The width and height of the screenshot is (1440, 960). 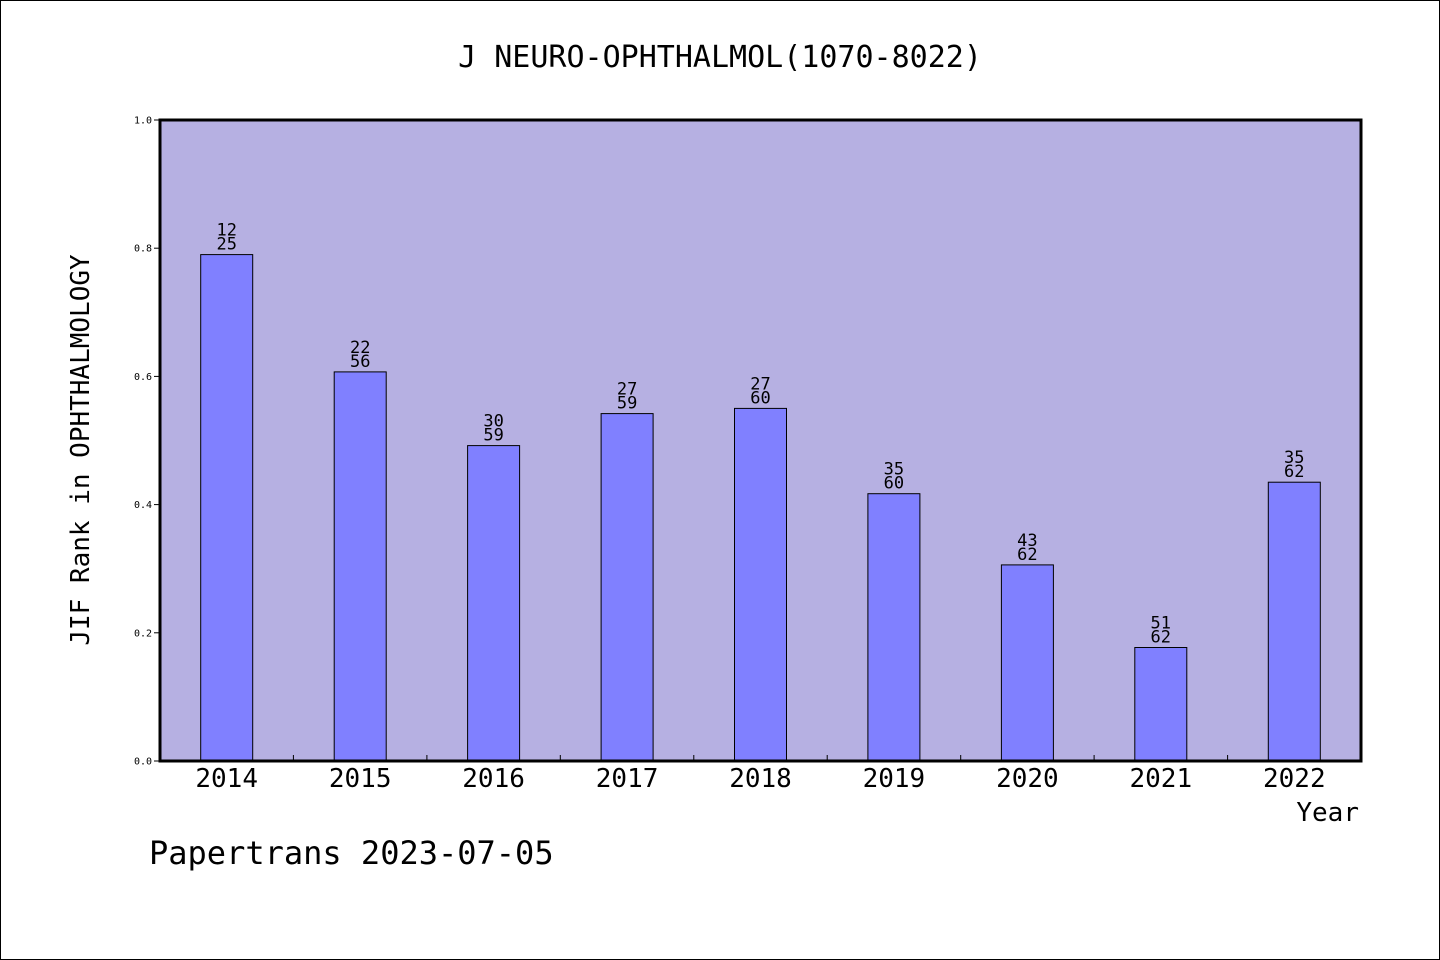 What do you see at coordinates (226, 231) in the screenshot?
I see `bar-rank-label-2014: 12` at bounding box center [226, 231].